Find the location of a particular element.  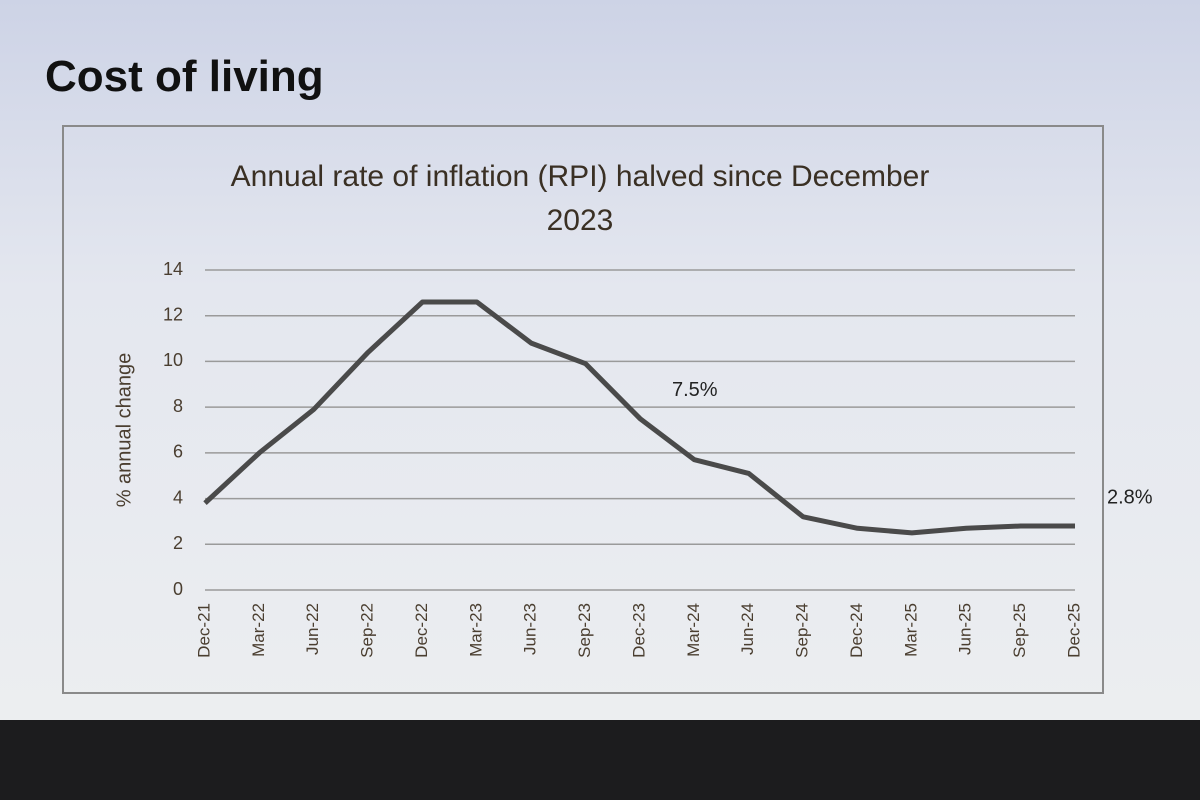

y-axis-label: % annual change is located at coordinates (124, 430).